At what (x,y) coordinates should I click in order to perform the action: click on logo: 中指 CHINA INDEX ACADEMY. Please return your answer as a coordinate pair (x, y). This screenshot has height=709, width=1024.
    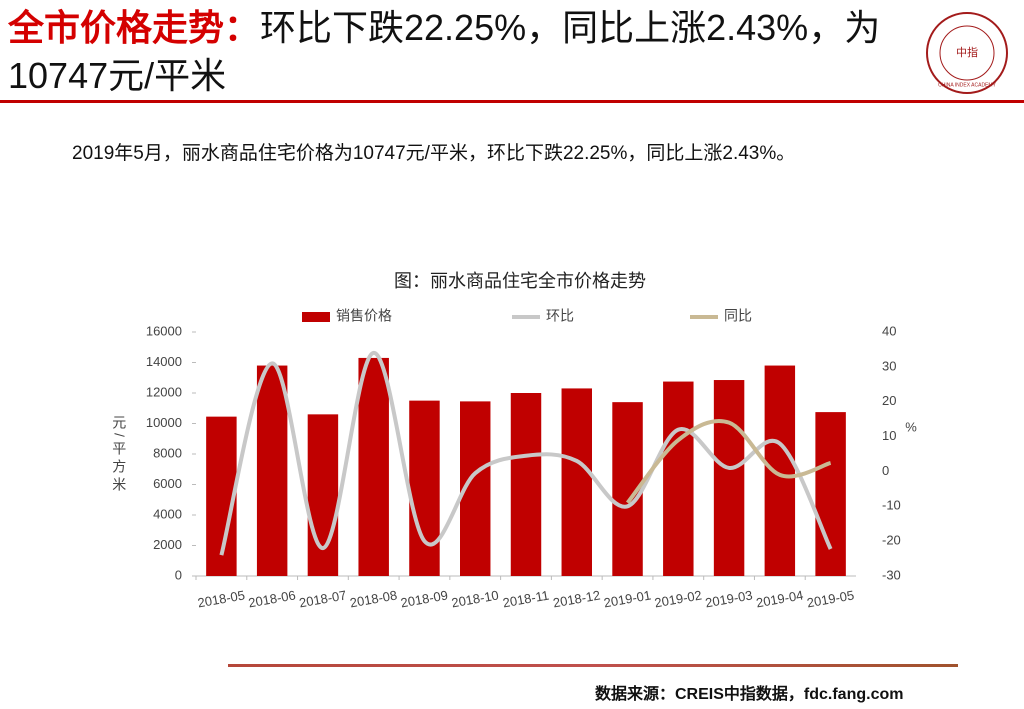
    Looking at the image, I should click on (967, 53).